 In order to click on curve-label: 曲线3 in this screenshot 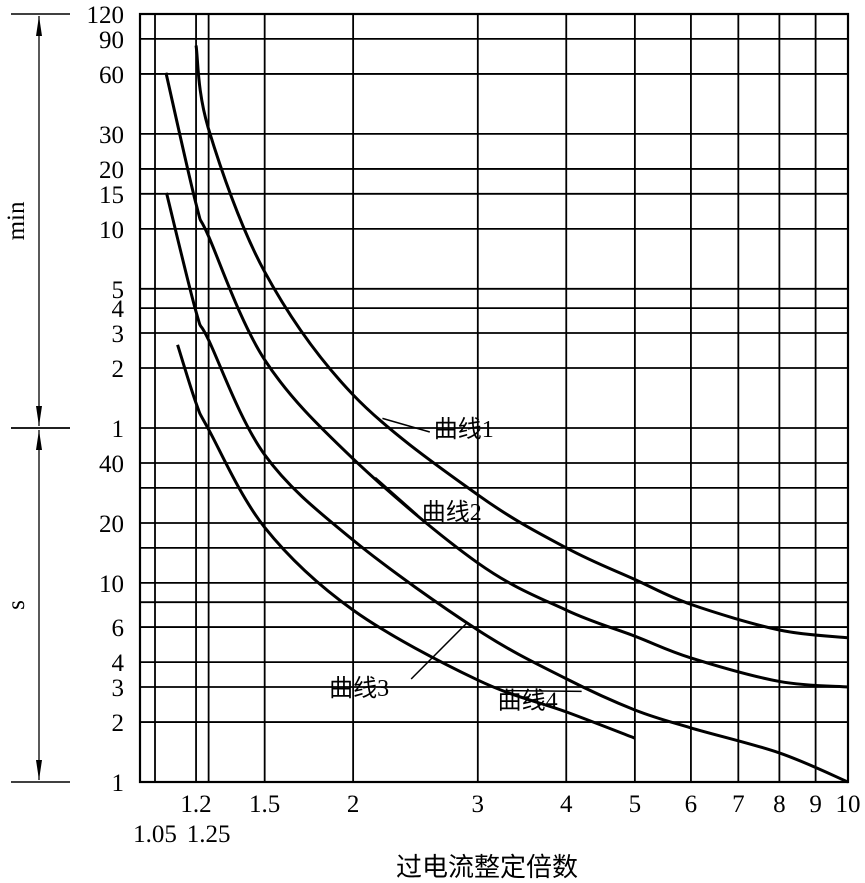, I will do `click(359, 688)`.